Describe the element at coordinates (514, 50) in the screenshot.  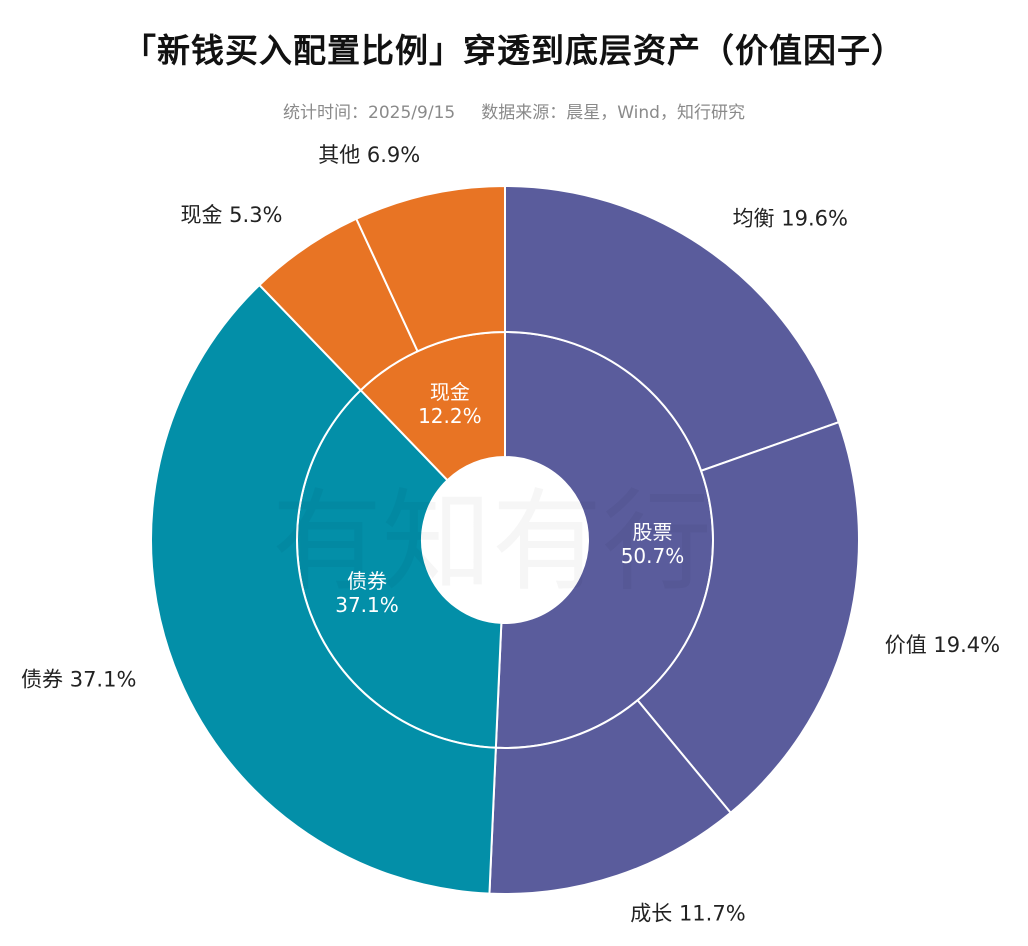
I see `chart-title: 「新钱买入配置比例」穿透到底层资产（价值因子）` at that location.